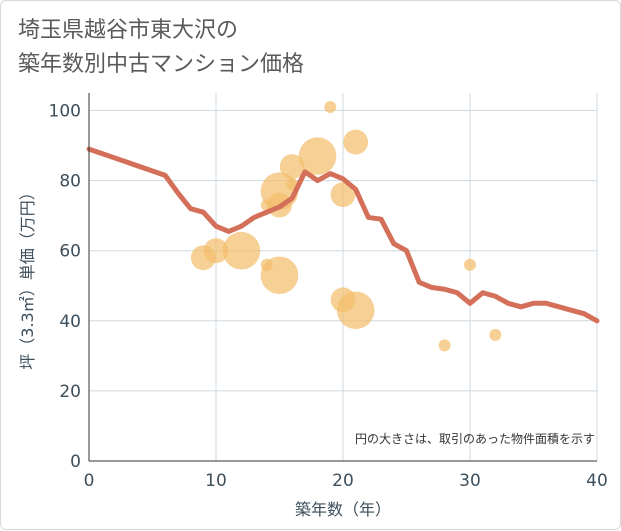 This screenshot has width=621, height=531. I want to click on y-tick-label: 20, so click(70, 392).